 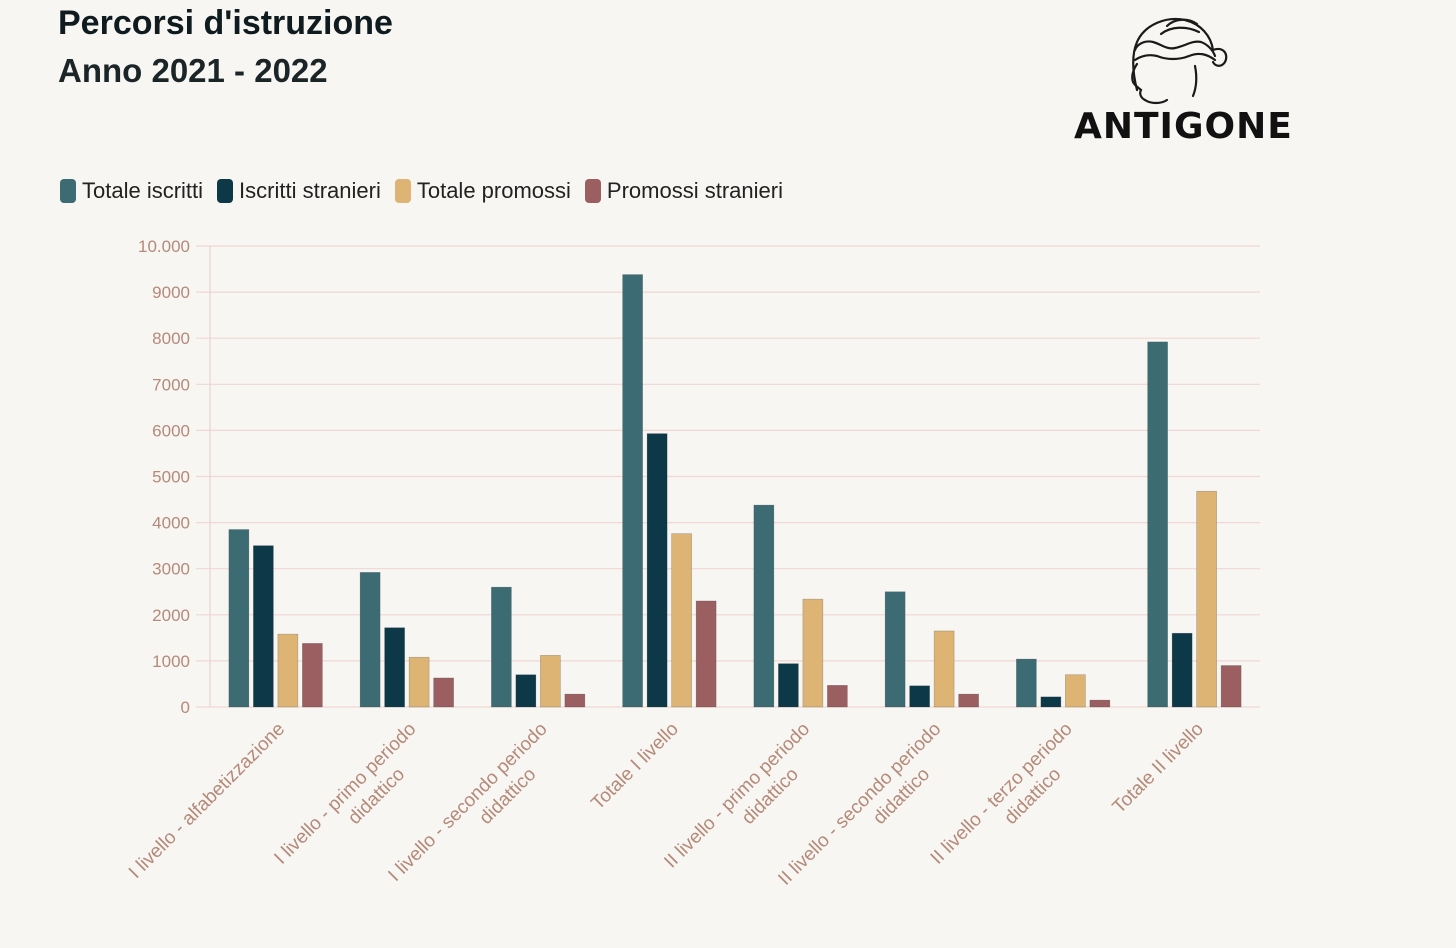 I want to click on x-tick-label: I livello - primo periododidattico, so click(x=353, y=802).